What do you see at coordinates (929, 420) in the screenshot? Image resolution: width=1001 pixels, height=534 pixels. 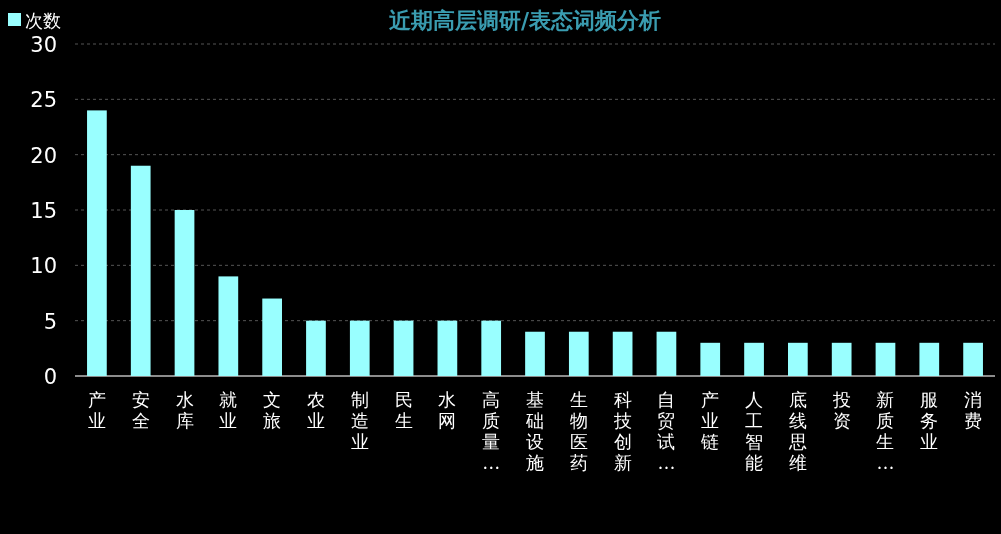 I see `x-tick-label: 服务业` at bounding box center [929, 420].